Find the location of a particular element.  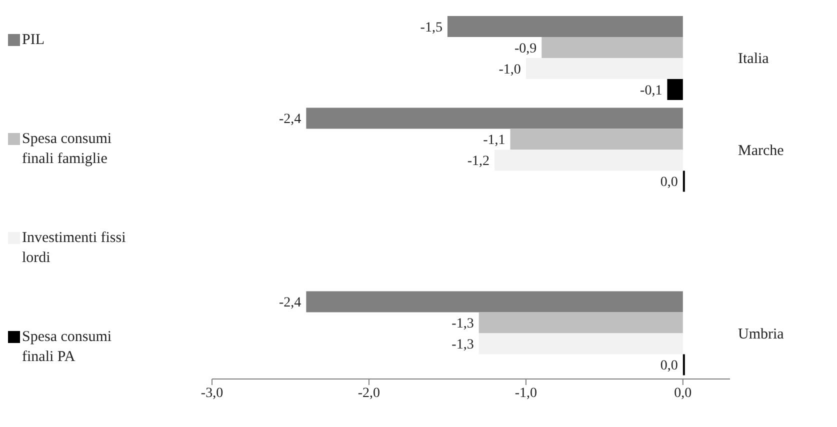

data-label: -1,5 is located at coordinates (431, 28).